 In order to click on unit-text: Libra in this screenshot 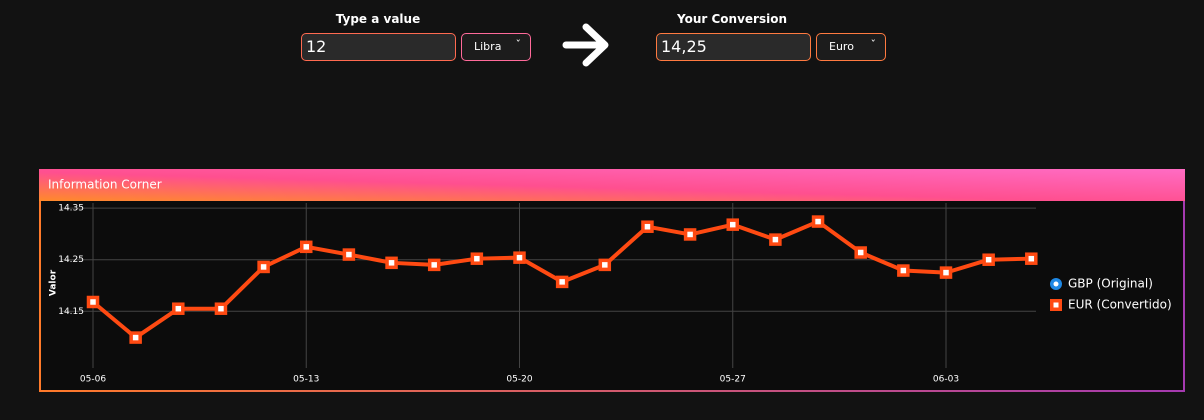, I will do `click(488, 46)`.